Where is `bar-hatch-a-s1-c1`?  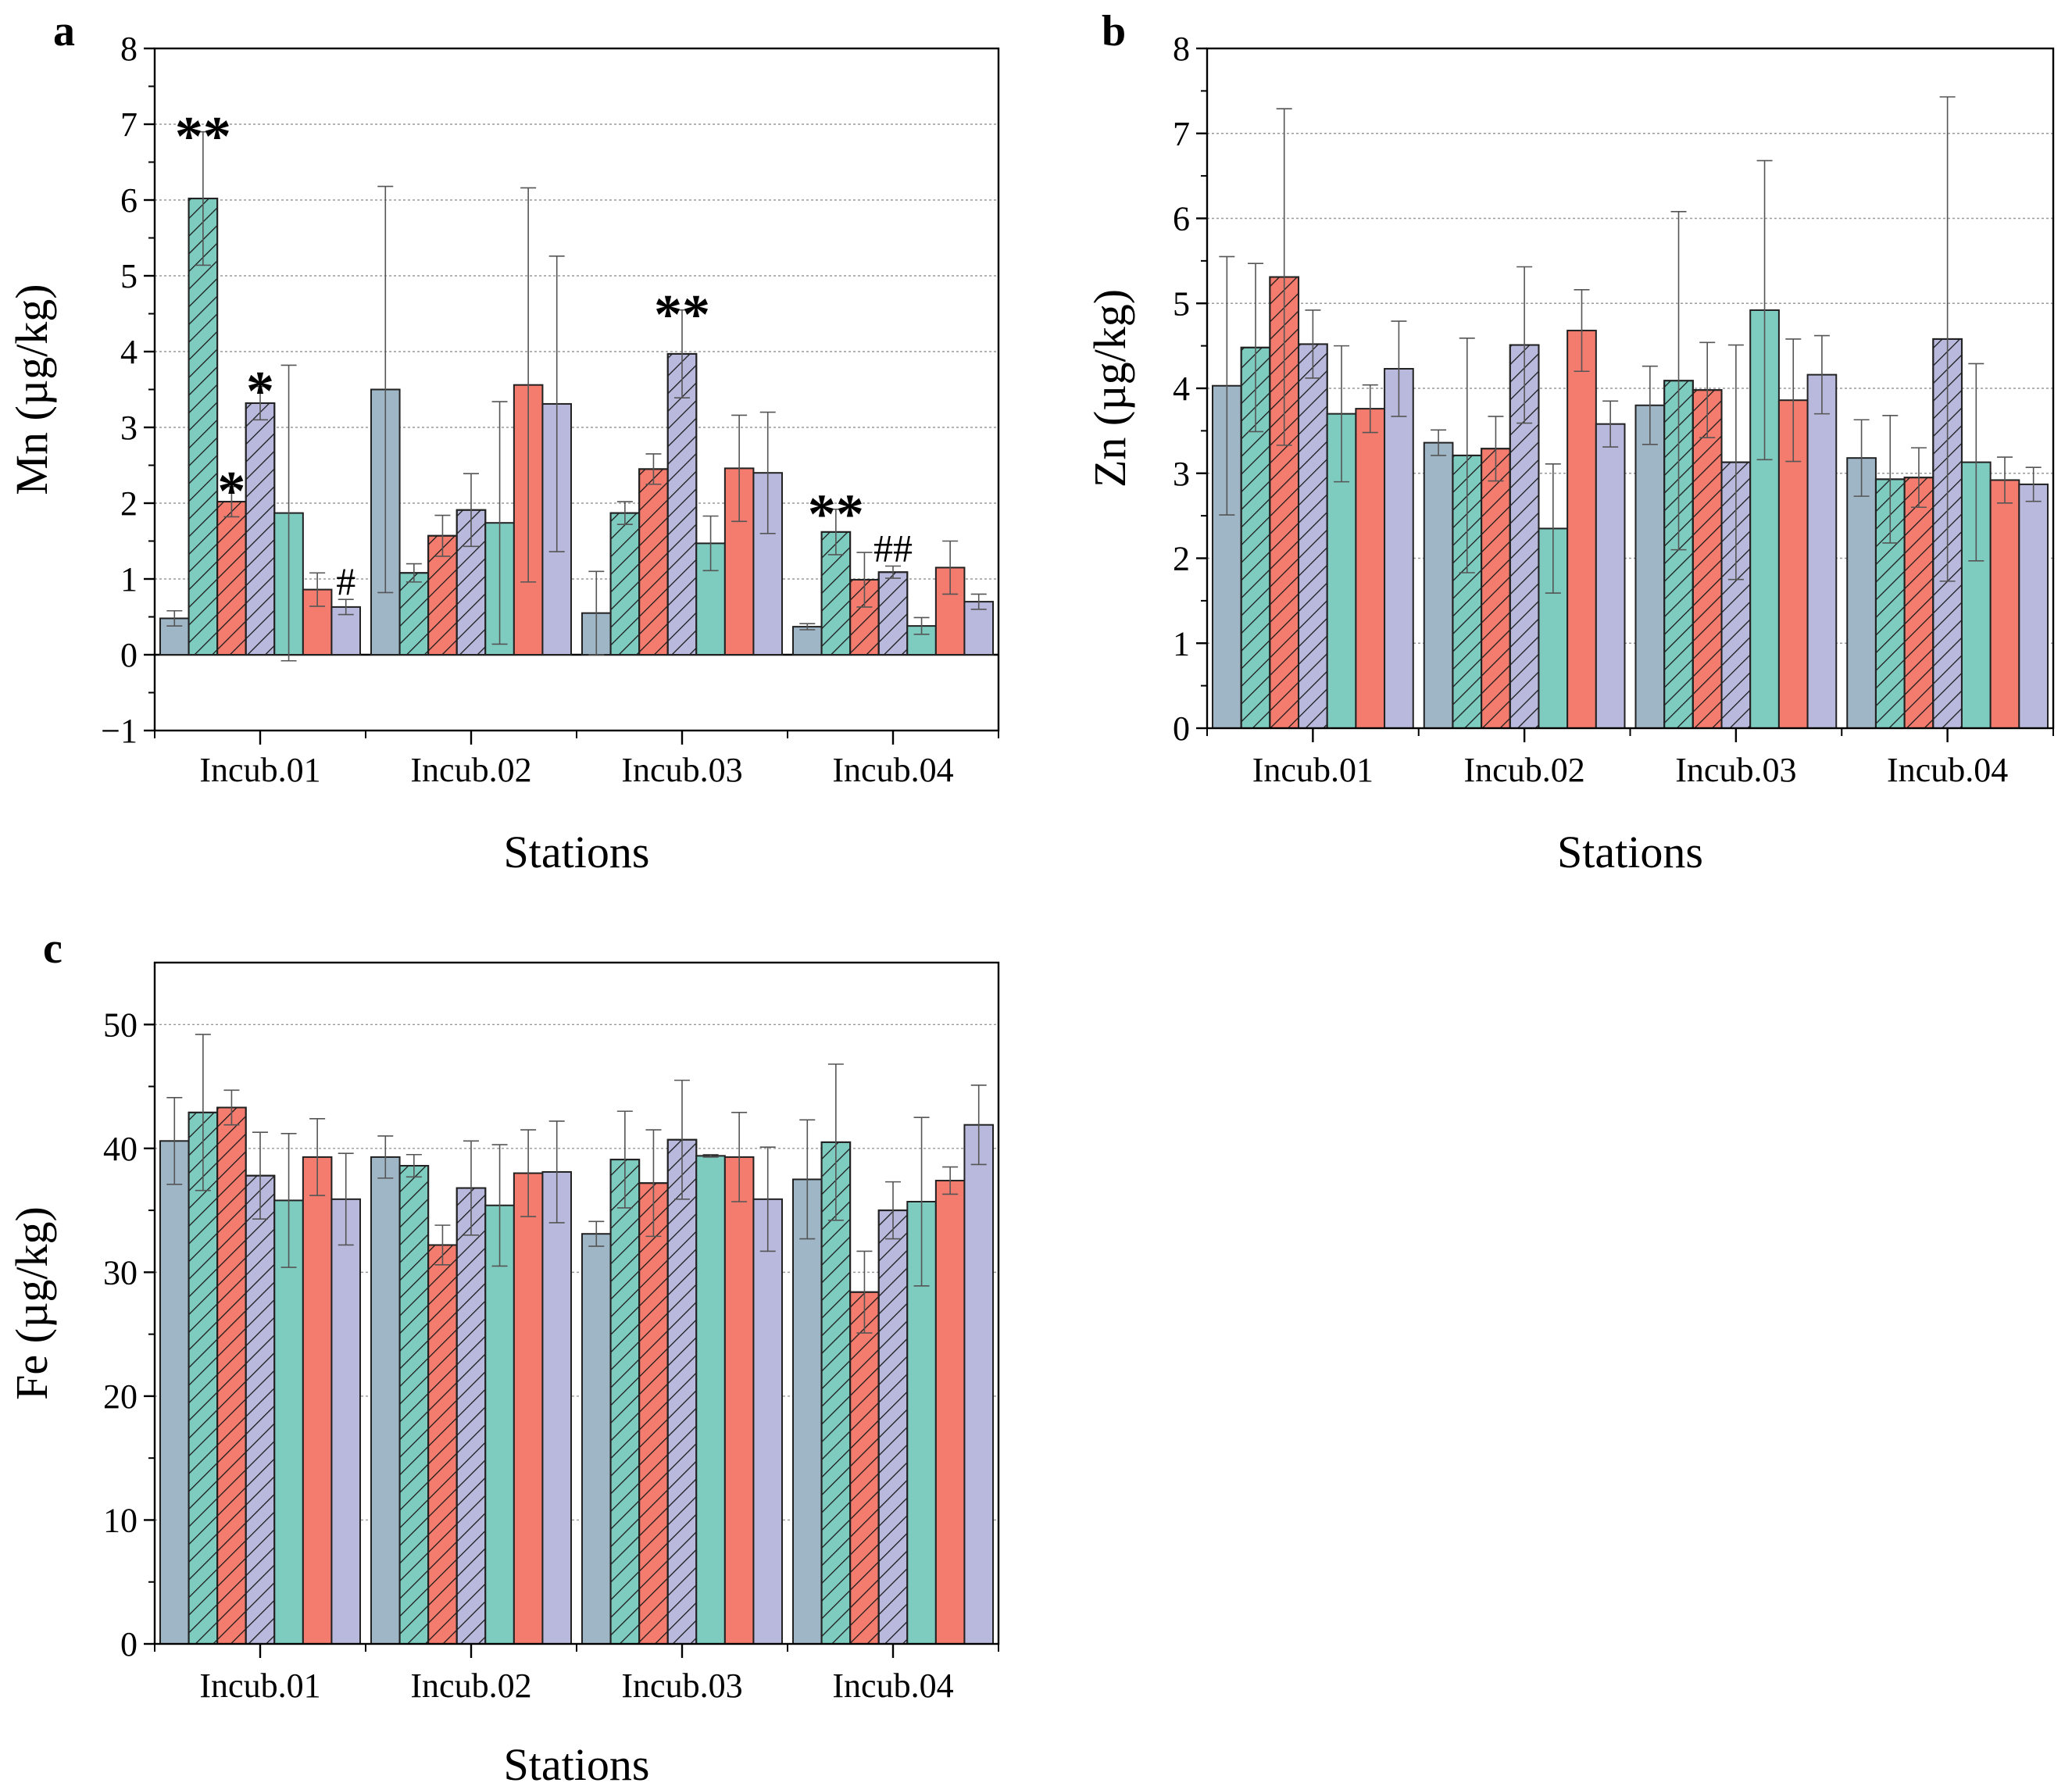
bar-hatch-a-s1-c1 is located at coordinates (414, 614).